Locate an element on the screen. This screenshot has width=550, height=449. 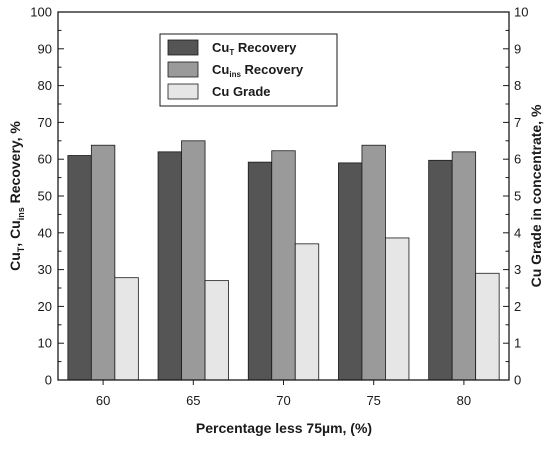
y-left-tick-label-0: 0 is located at coordinates (48, 380).